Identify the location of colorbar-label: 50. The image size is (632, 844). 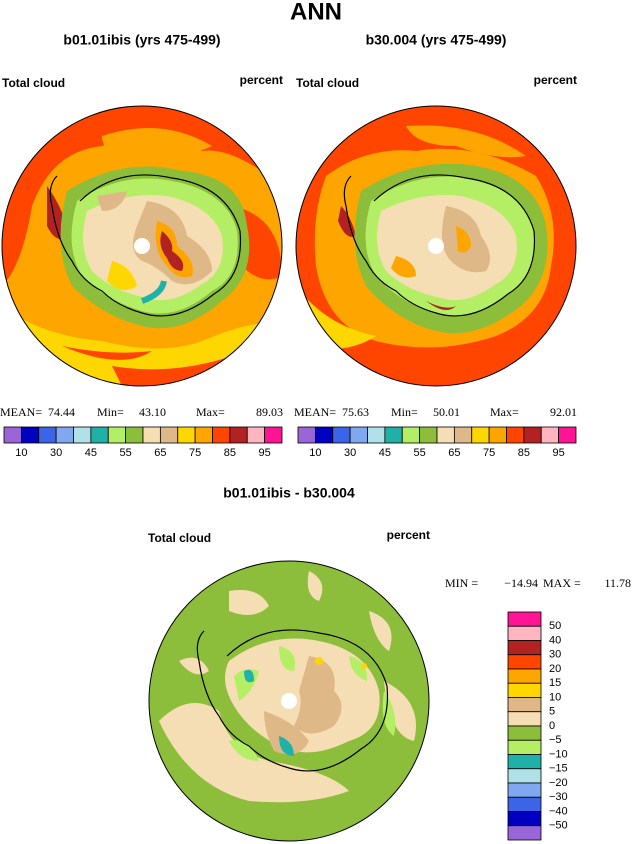
(555, 626).